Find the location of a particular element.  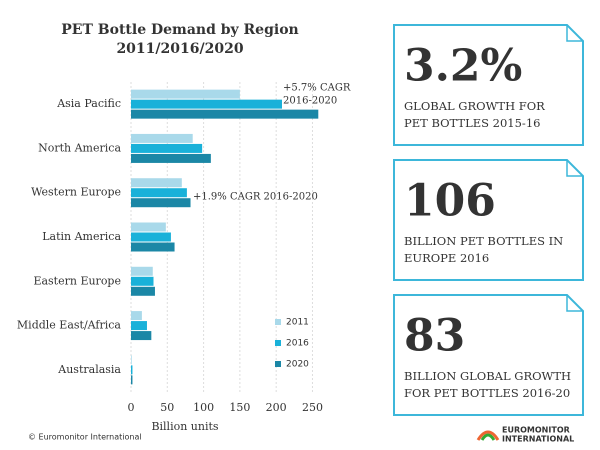

chart-subtitle: 2011/2016/2020 is located at coordinates (179, 49).